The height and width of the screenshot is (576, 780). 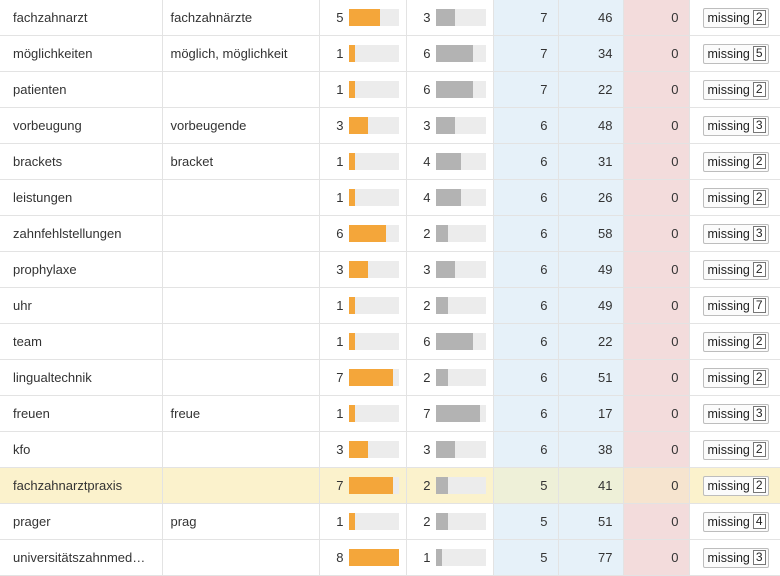 What do you see at coordinates (363, 89) in the screenshot?
I see `occurrence-bar-cell: 1` at bounding box center [363, 89].